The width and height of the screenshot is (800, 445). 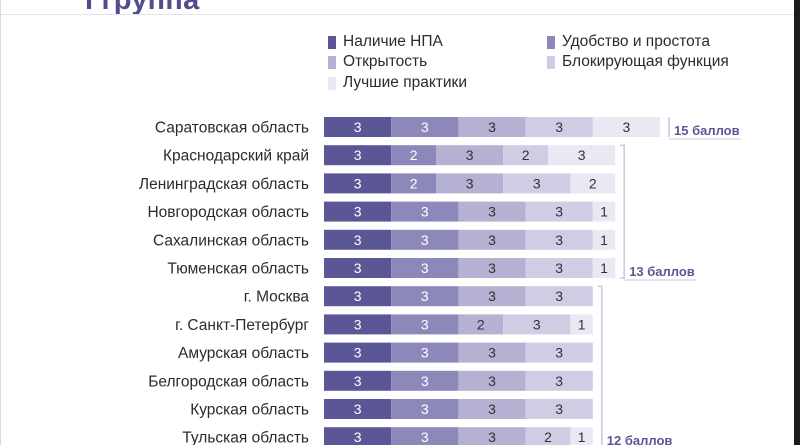 I want to click on category-label: Белгородская область, so click(x=228, y=381).